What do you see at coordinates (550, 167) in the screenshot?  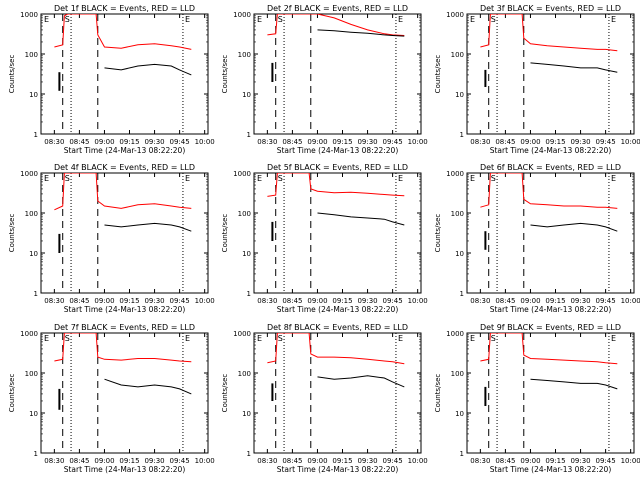 I see `plot-title: Det 6f BLACK = Events, RED = LLD` at bounding box center [550, 167].